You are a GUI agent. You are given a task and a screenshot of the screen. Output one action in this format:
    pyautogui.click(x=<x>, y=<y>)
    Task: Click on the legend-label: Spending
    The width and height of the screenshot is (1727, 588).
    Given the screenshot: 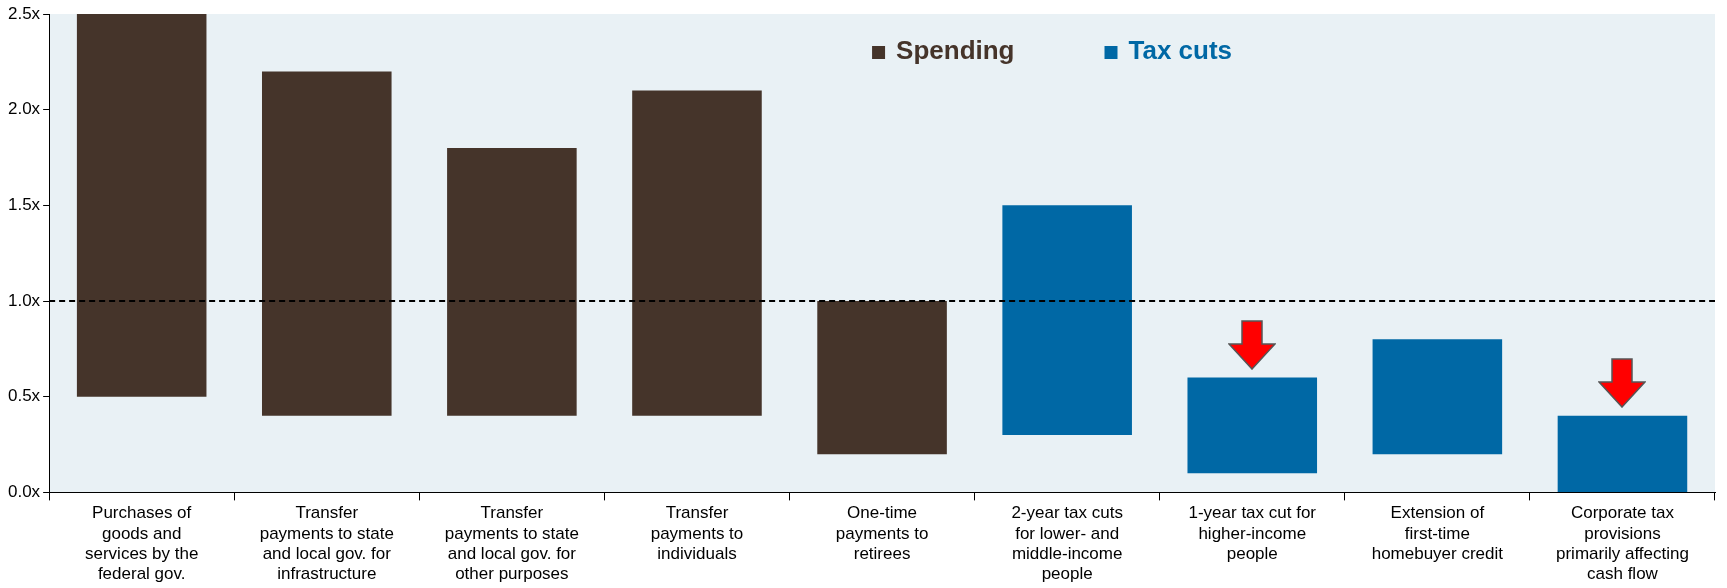 What is the action you would take?
    pyautogui.click(x=955, y=50)
    